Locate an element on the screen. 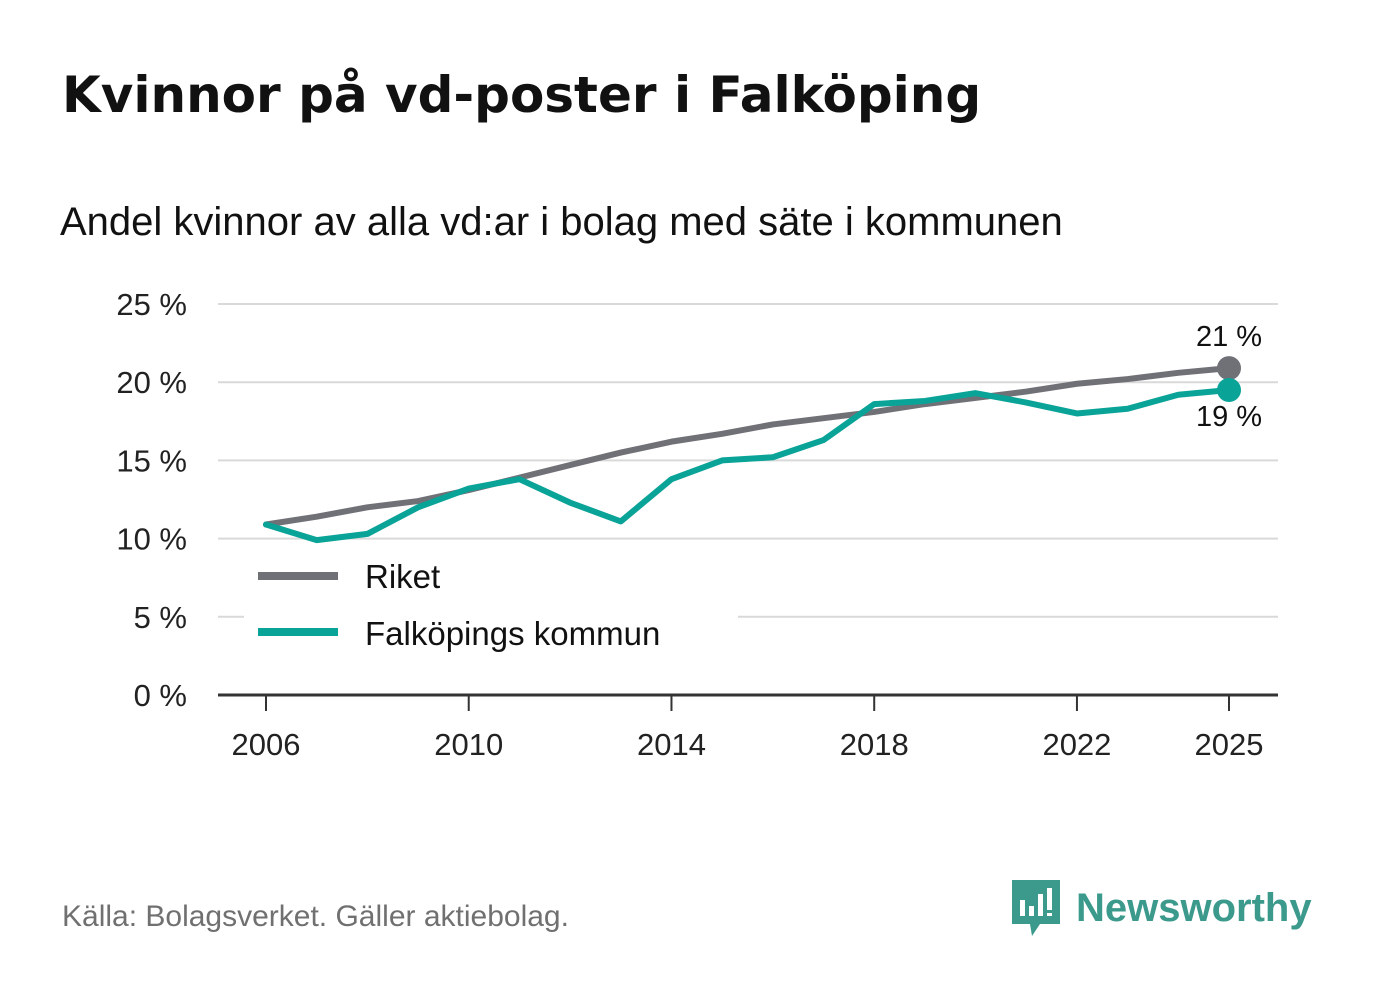 This screenshot has width=1382, height=999. legend: Riket Falköpings kommun is located at coordinates (491, 607).